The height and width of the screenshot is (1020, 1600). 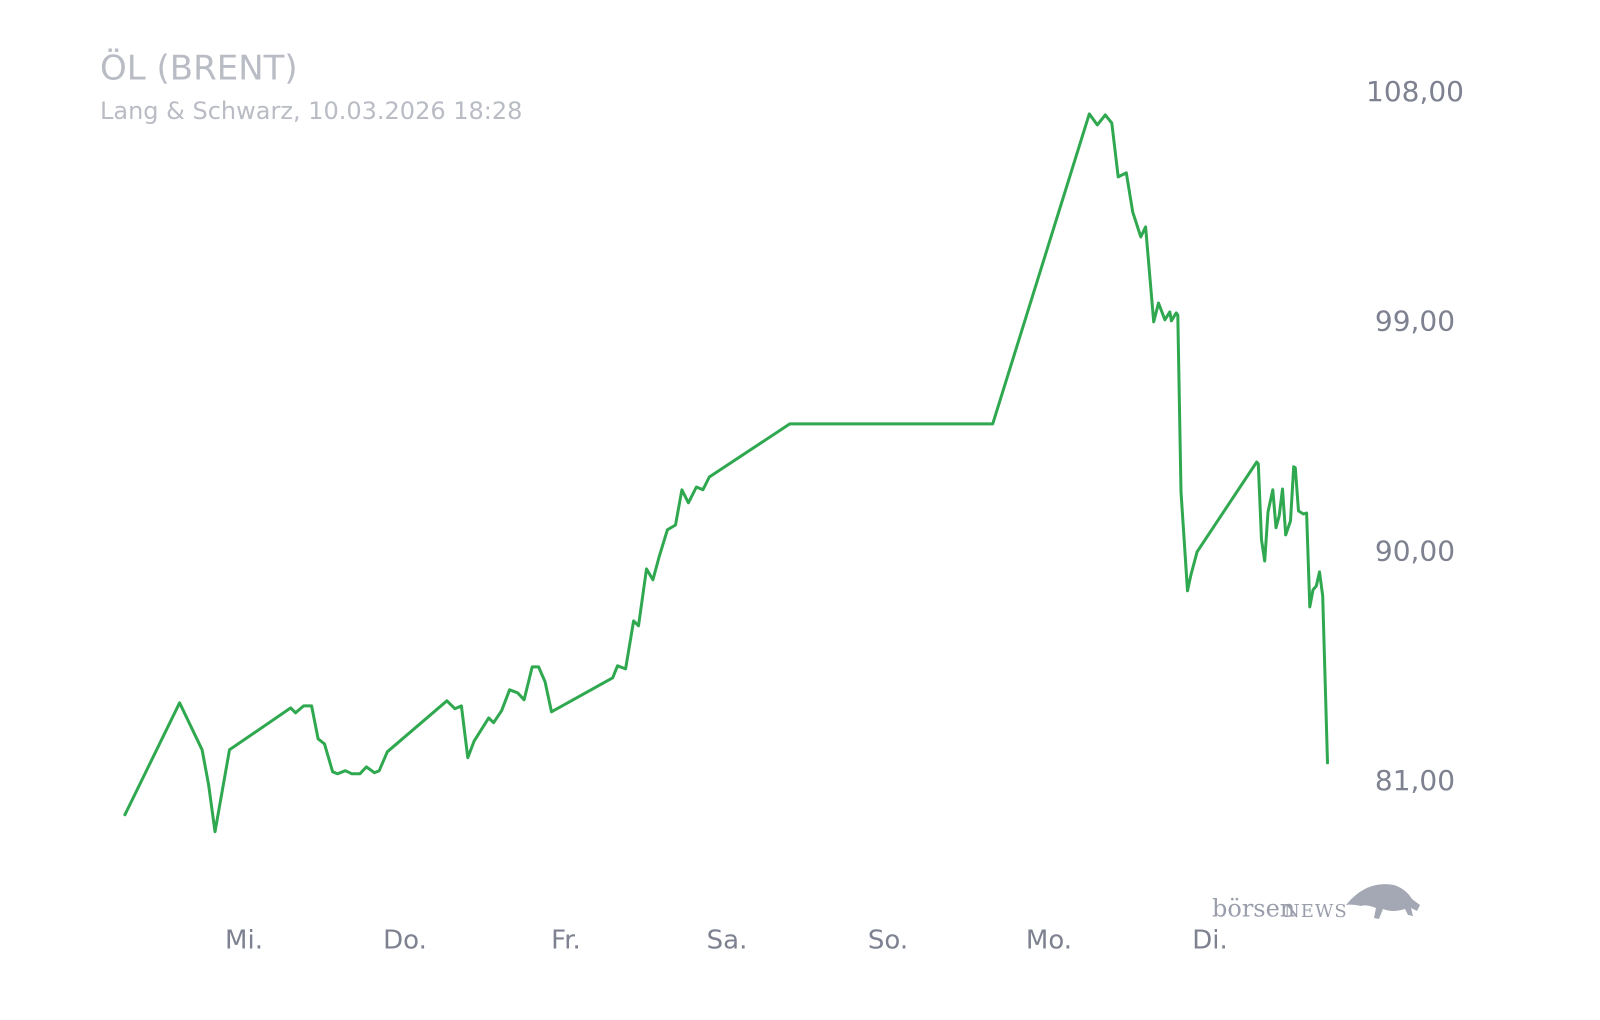 I want to click on logo-text: NEWS, so click(x=1316, y=911).